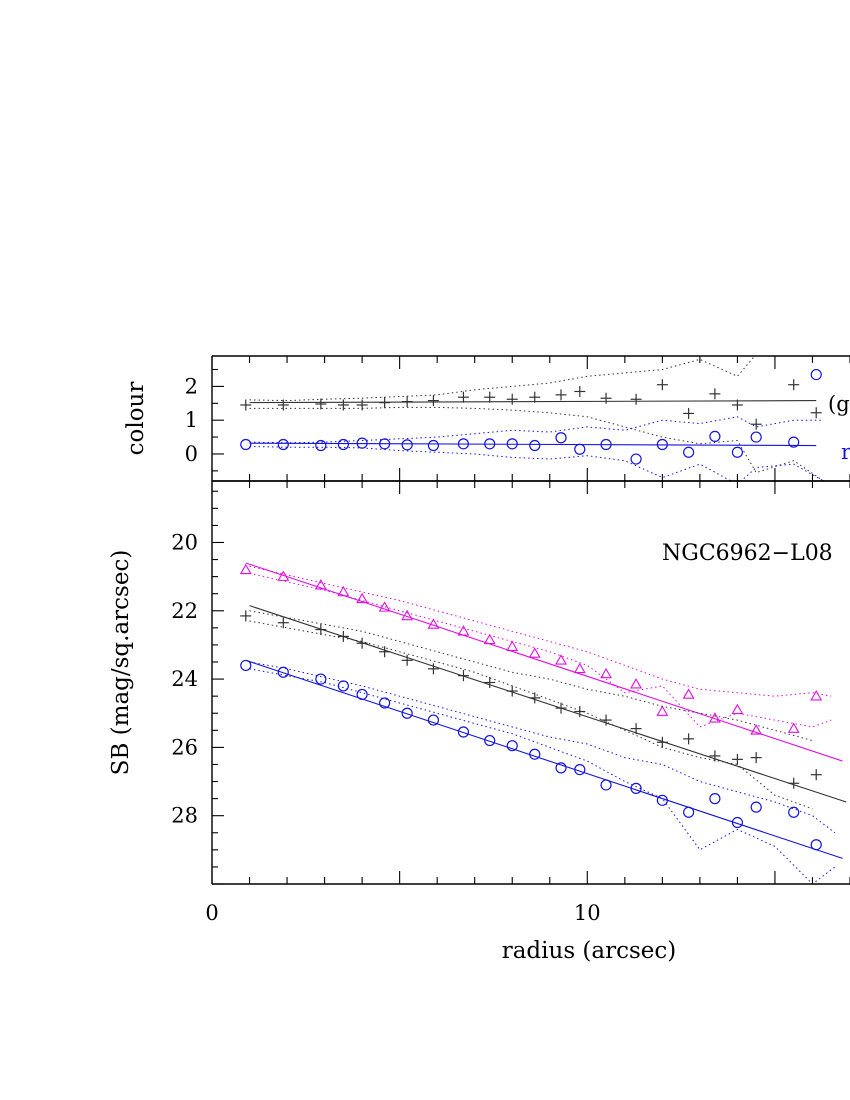 This screenshot has width=850, height=1100. What do you see at coordinates (121, 663) in the screenshot?
I see `sb-ylabel: SB (mag/sq.arcsec)` at bounding box center [121, 663].